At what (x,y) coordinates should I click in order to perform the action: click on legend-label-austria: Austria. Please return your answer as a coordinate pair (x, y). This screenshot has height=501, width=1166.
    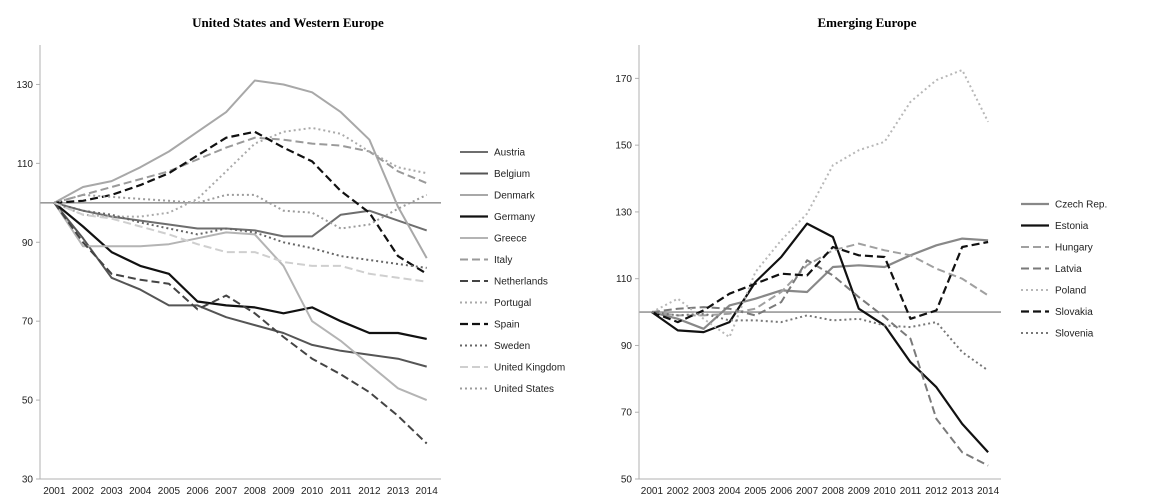
    Looking at the image, I should click on (510, 153).